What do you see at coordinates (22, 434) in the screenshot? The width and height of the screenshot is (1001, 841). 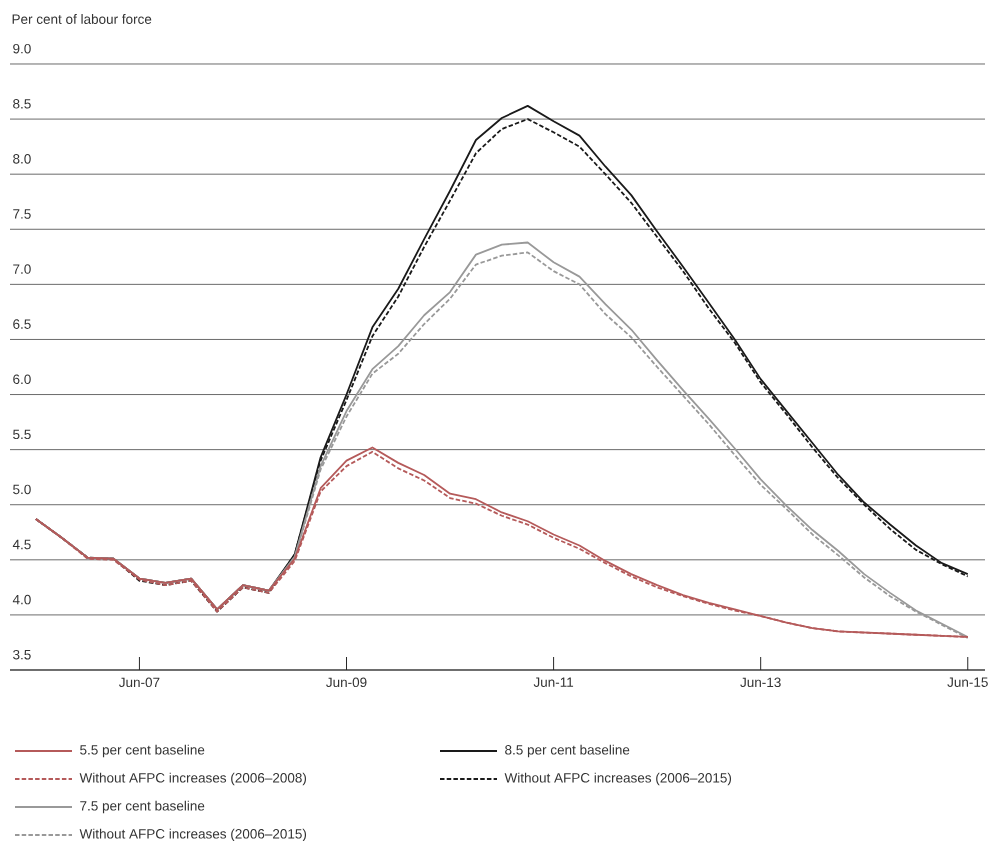 I see `y-tick-label: 5.5` at bounding box center [22, 434].